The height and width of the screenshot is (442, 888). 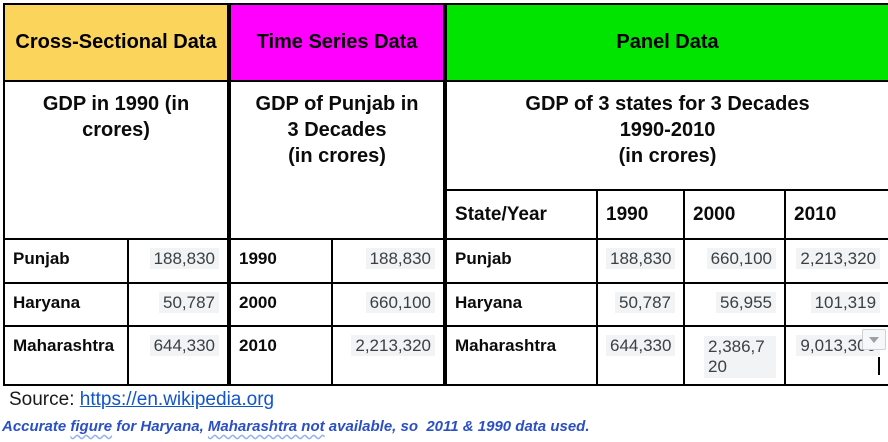 I want to click on cs-row-value: 644,330, so click(x=178, y=355).